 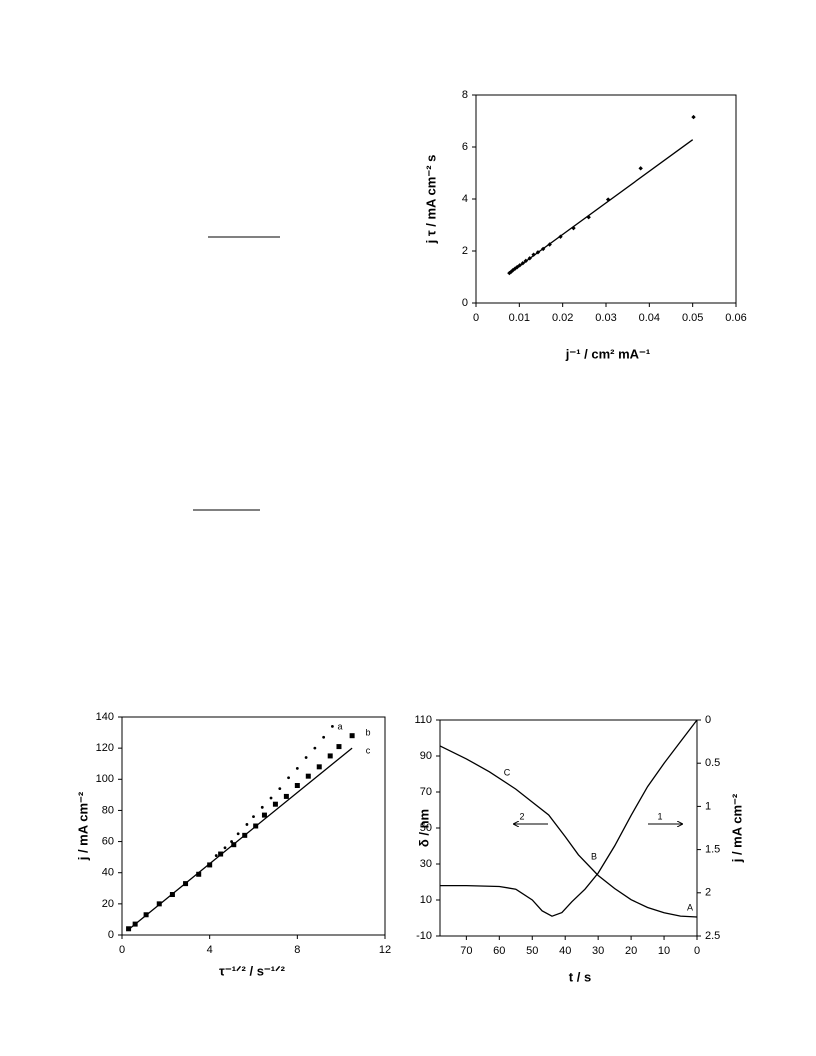 I want to click on y-tick-label: 40, so click(x=108, y=873).